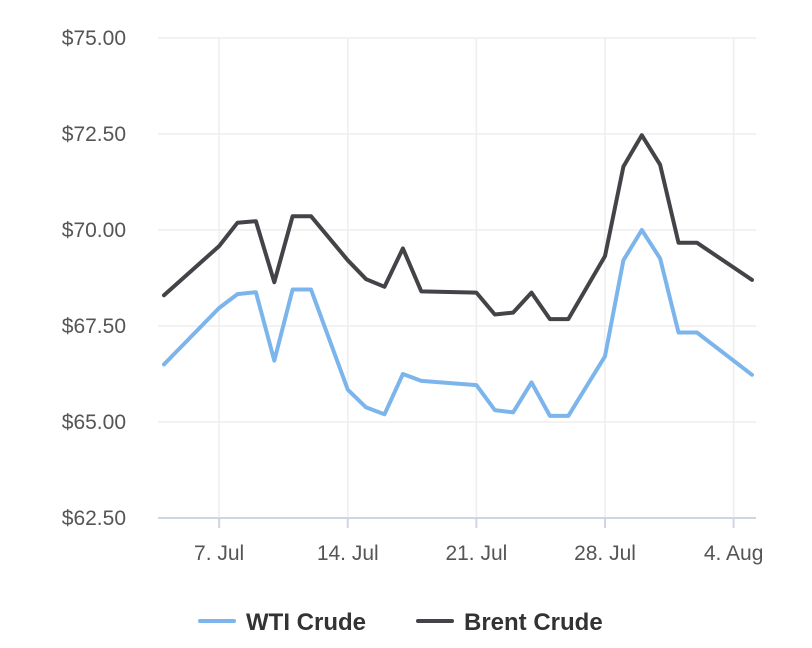  Describe the element at coordinates (400, 622) in the screenshot. I see `legend: WTI Crude Brent Crude` at that location.